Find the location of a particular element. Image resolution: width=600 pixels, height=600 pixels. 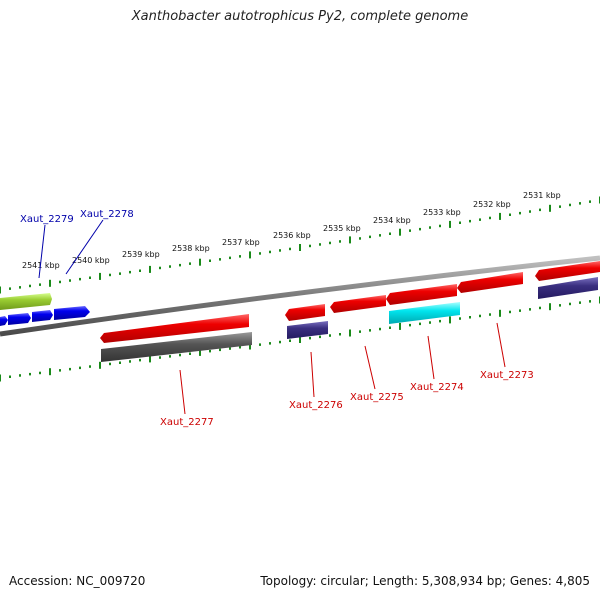

tick-label: 2538 kbp is located at coordinates (191, 248).